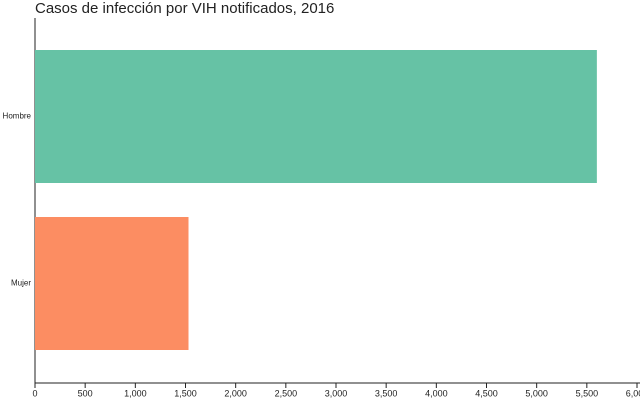  Describe the element at coordinates (633, 393) in the screenshot. I see `x-tick-label: 6,000` at that location.